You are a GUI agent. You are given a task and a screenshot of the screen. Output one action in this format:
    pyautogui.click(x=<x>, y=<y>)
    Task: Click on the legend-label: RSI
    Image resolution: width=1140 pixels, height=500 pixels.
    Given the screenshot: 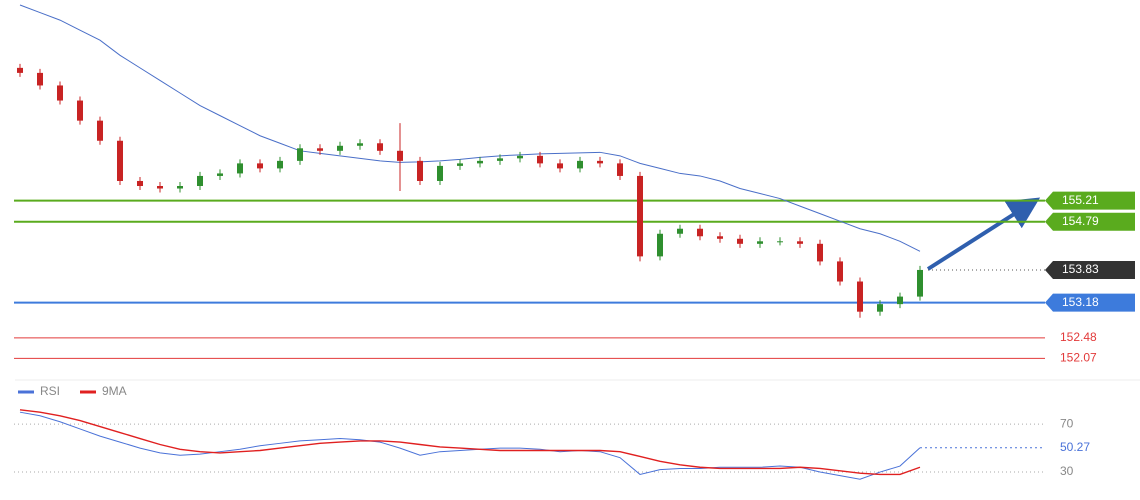 What is the action you would take?
    pyautogui.click(x=50, y=391)
    